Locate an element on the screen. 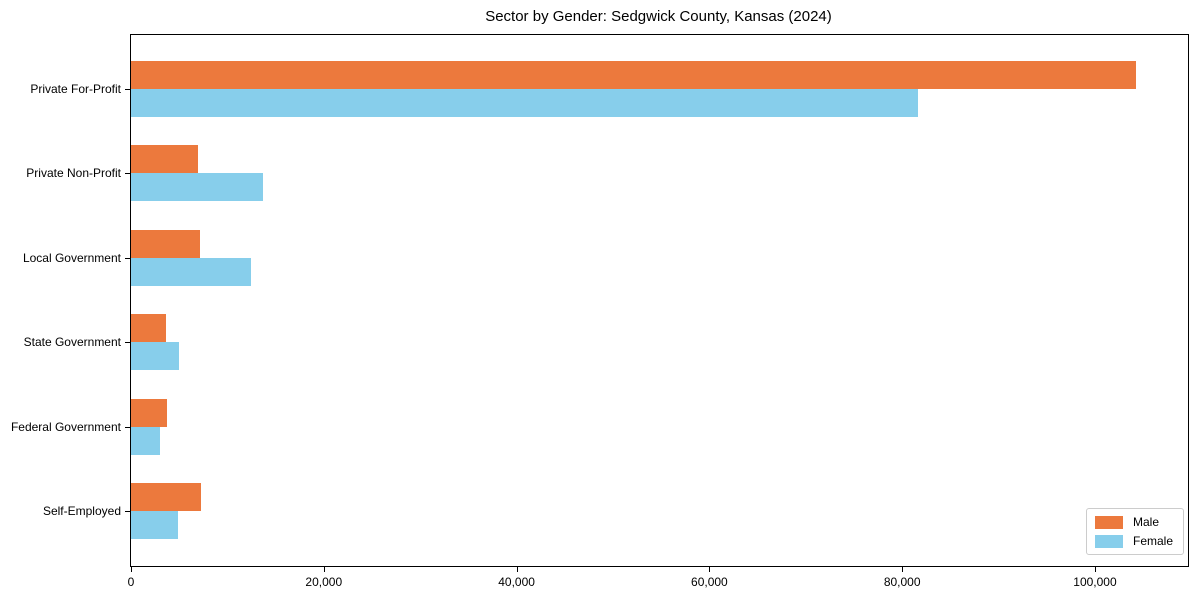 This screenshot has height=600, width=1200. legend-entry-male: Male is located at coordinates (1133, 522).